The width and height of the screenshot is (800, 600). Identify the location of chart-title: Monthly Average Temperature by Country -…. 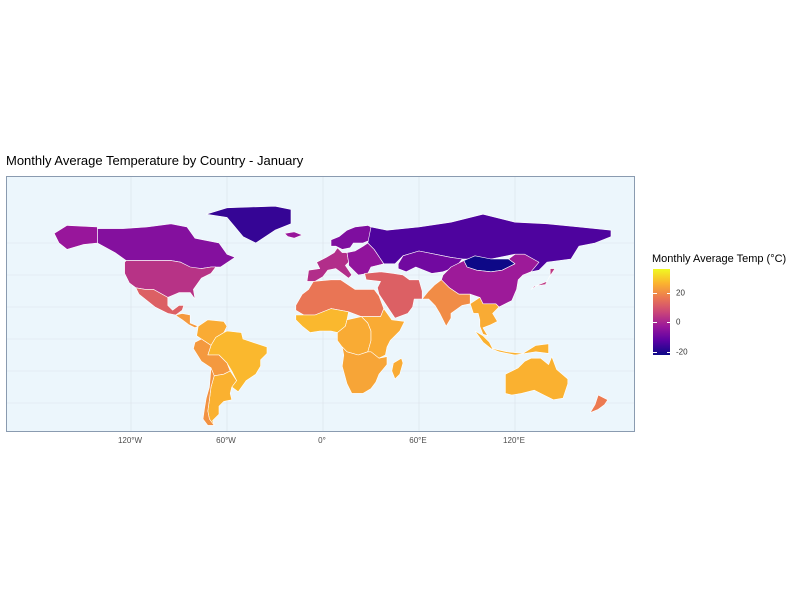
(155, 160).